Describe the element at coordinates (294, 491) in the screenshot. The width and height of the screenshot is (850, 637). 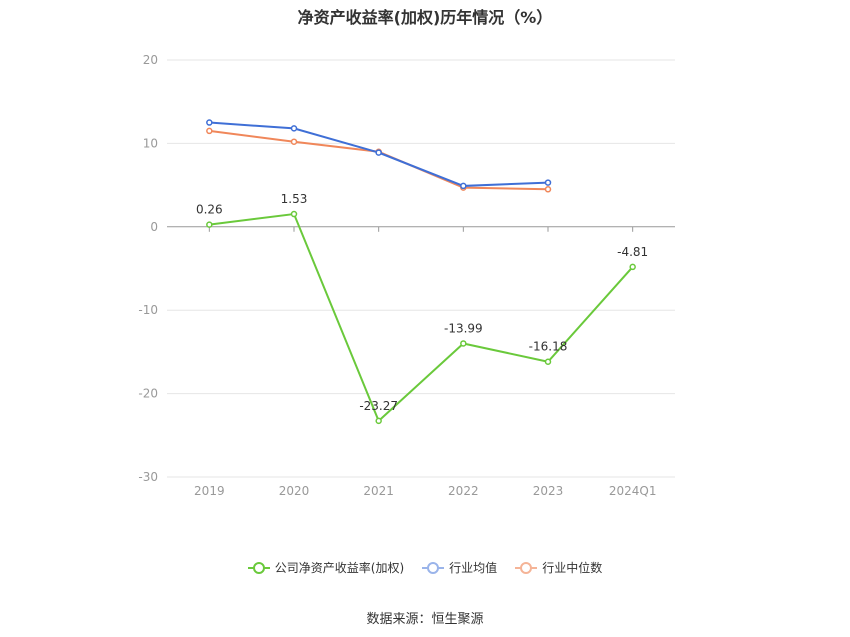
I see `x-tick-label: 2020` at that location.